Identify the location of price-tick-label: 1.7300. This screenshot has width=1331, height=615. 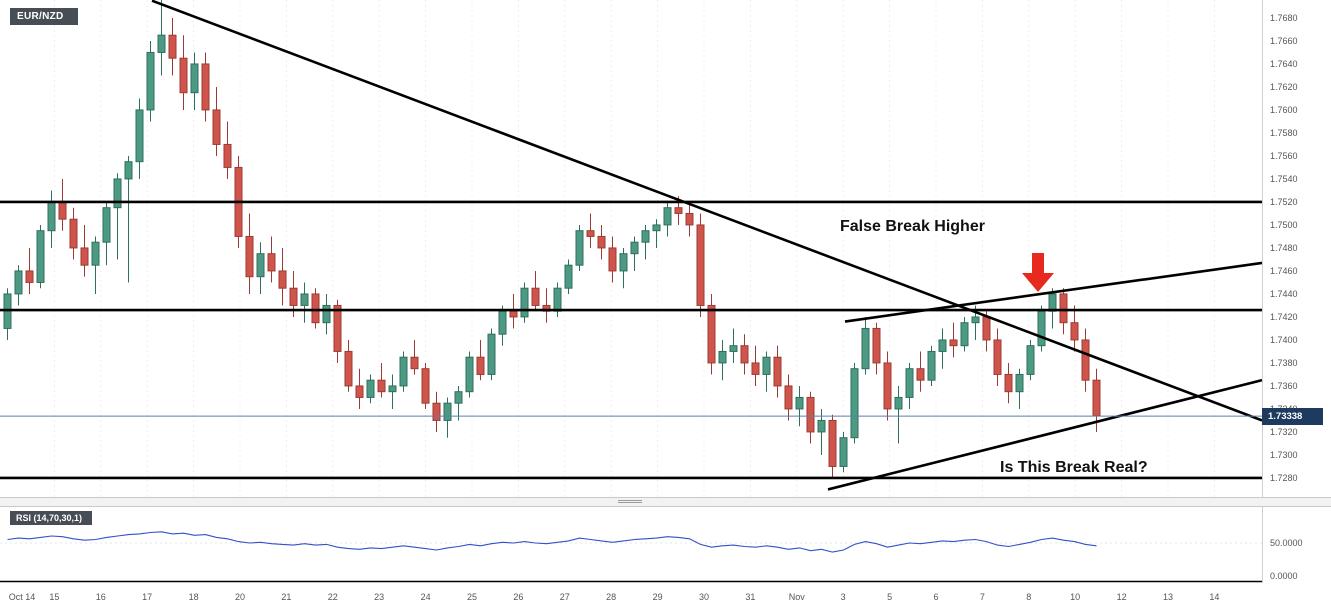
(1284, 455).